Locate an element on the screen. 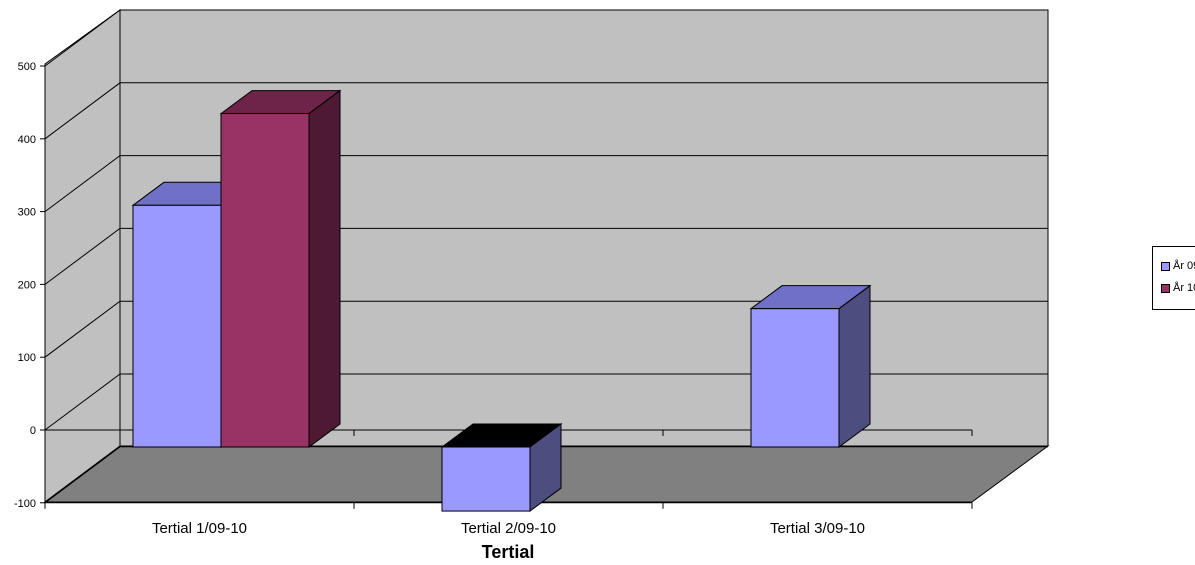 This screenshot has height=565, width=1195. legend-label-ar09: År 09 is located at coordinates (1184, 266).